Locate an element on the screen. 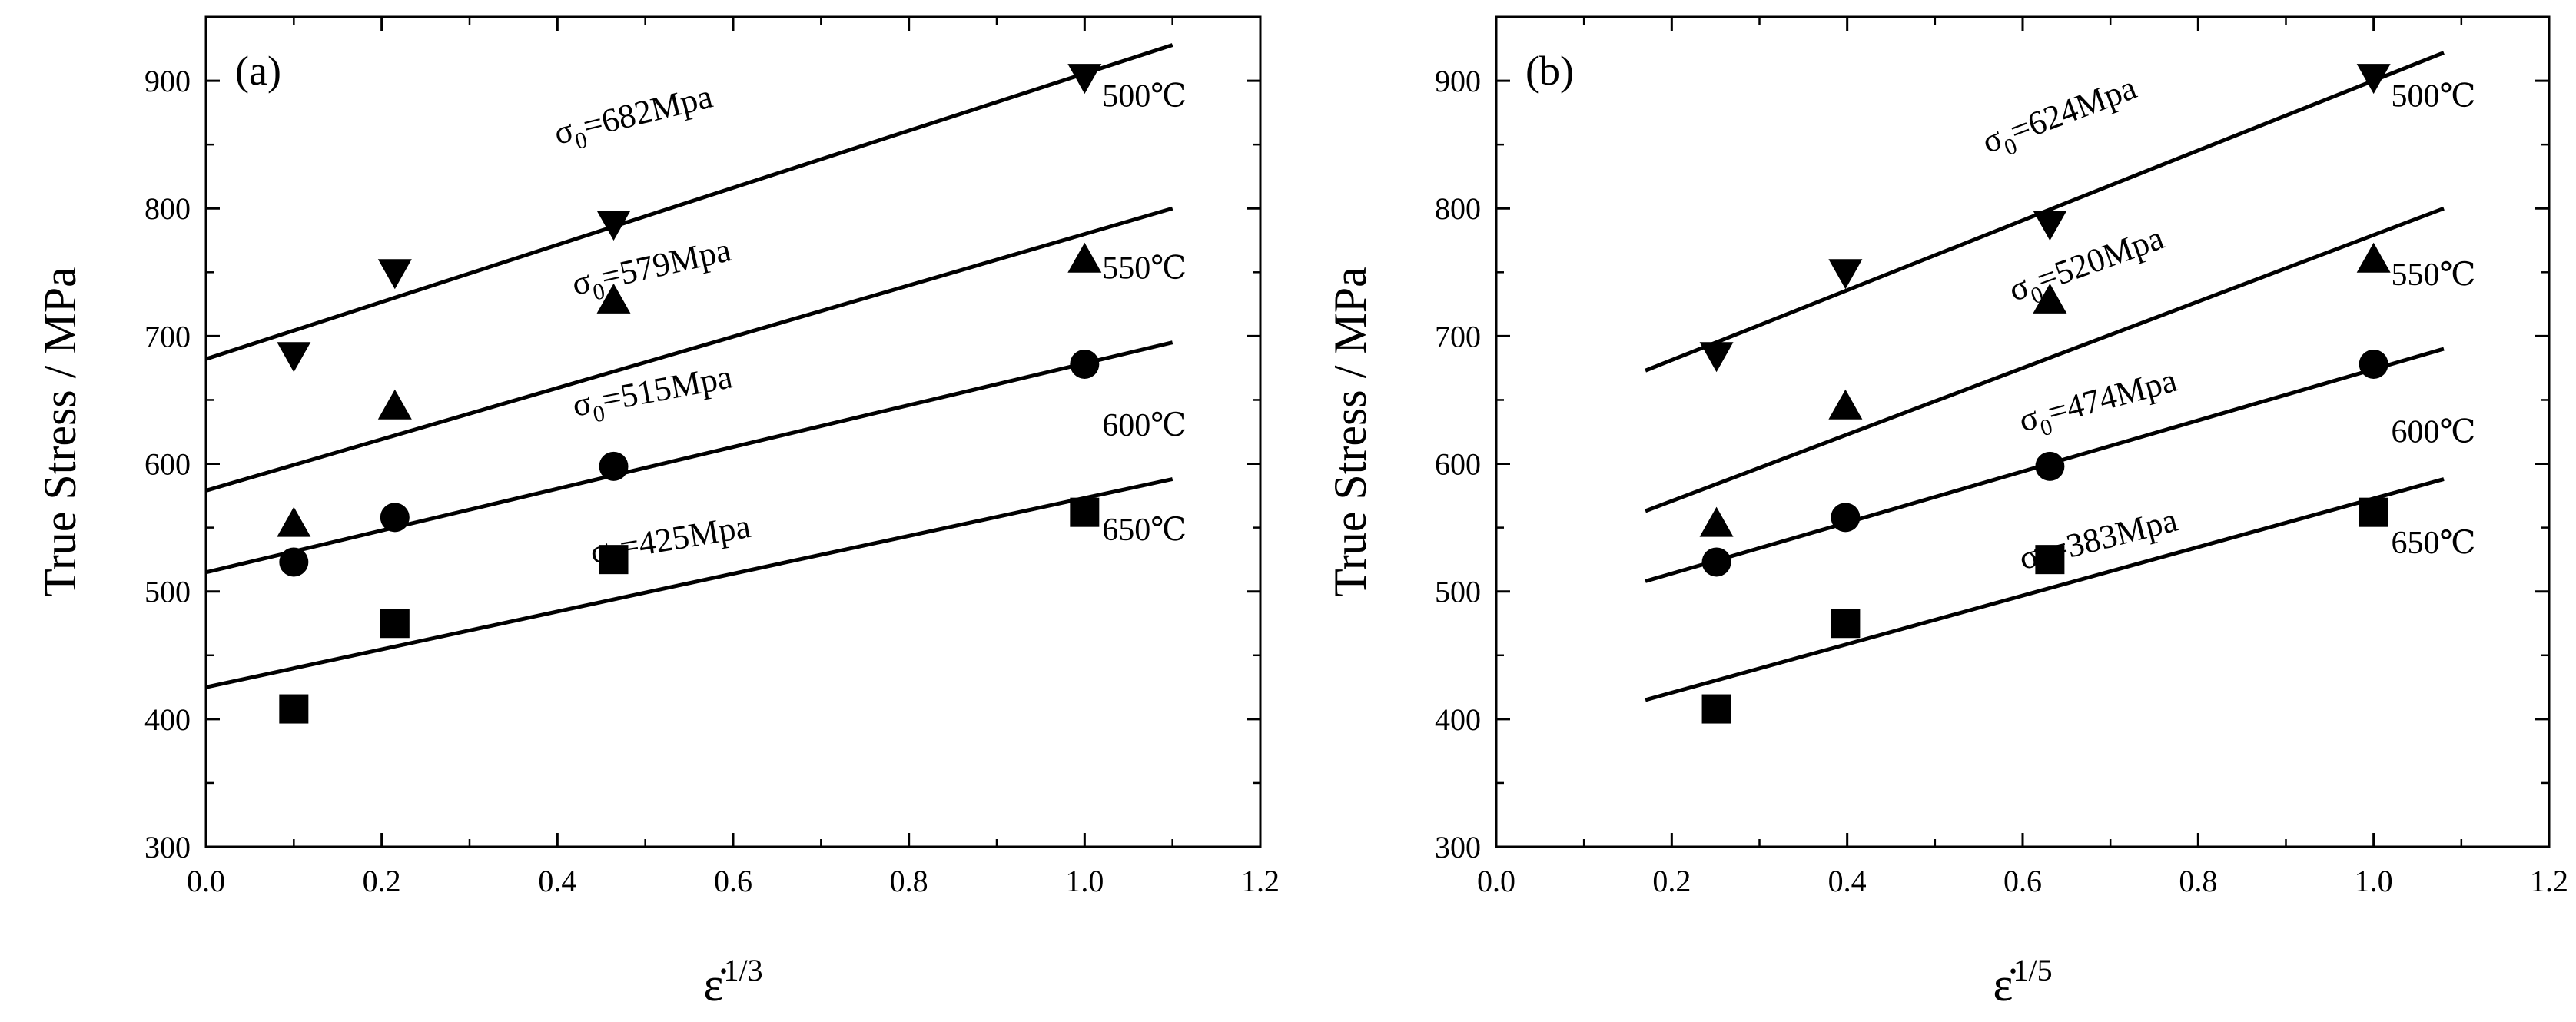 Image resolution: width=2576 pixels, height=1022 pixels. sigma-annotation: σ0=624Mpa is located at coordinates (2060, 118).